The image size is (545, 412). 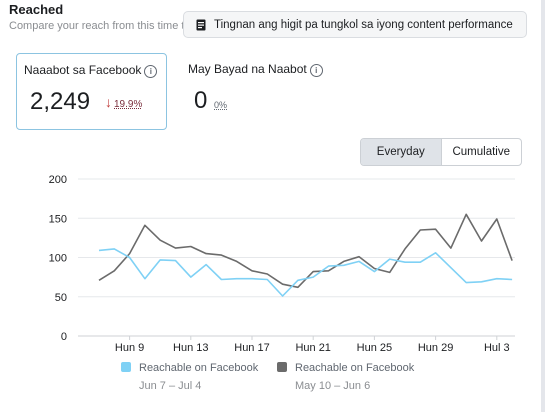 What do you see at coordinates (333, 386) in the screenshot?
I see `legend-date-range: May 10 – Jun 6` at bounding box center [333, 386].